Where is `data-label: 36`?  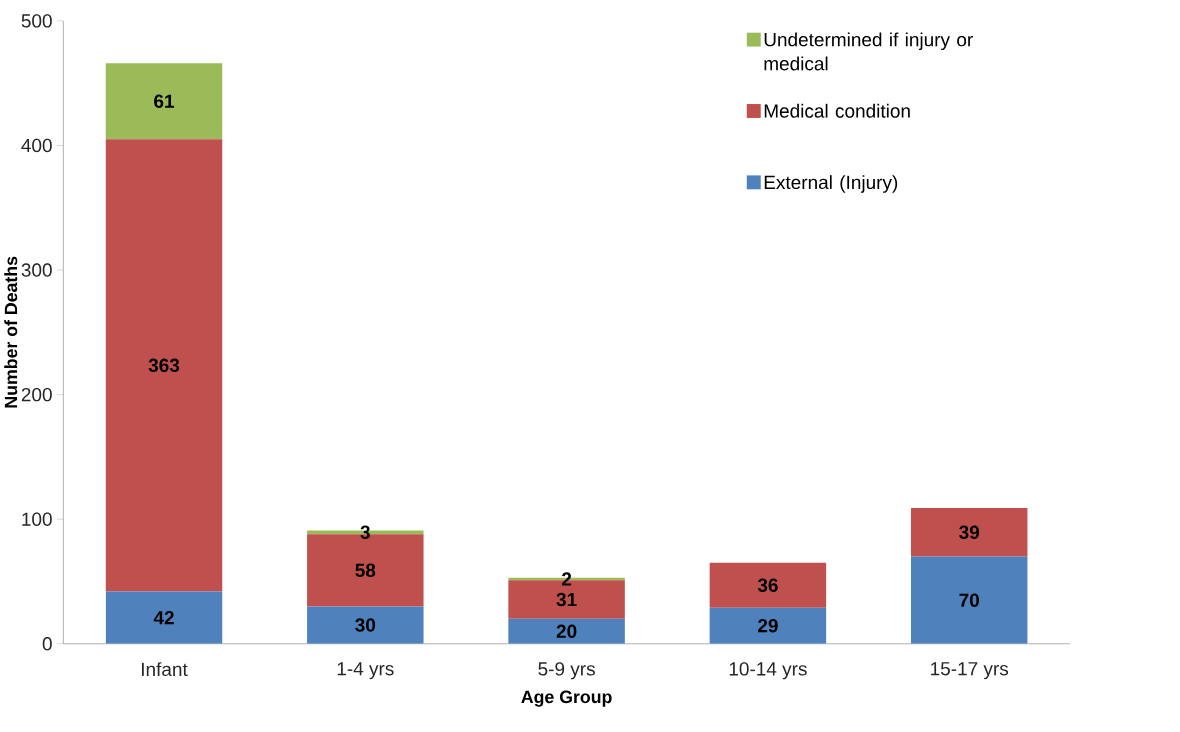
data-label: 36 is located at coordinates (767, 585).